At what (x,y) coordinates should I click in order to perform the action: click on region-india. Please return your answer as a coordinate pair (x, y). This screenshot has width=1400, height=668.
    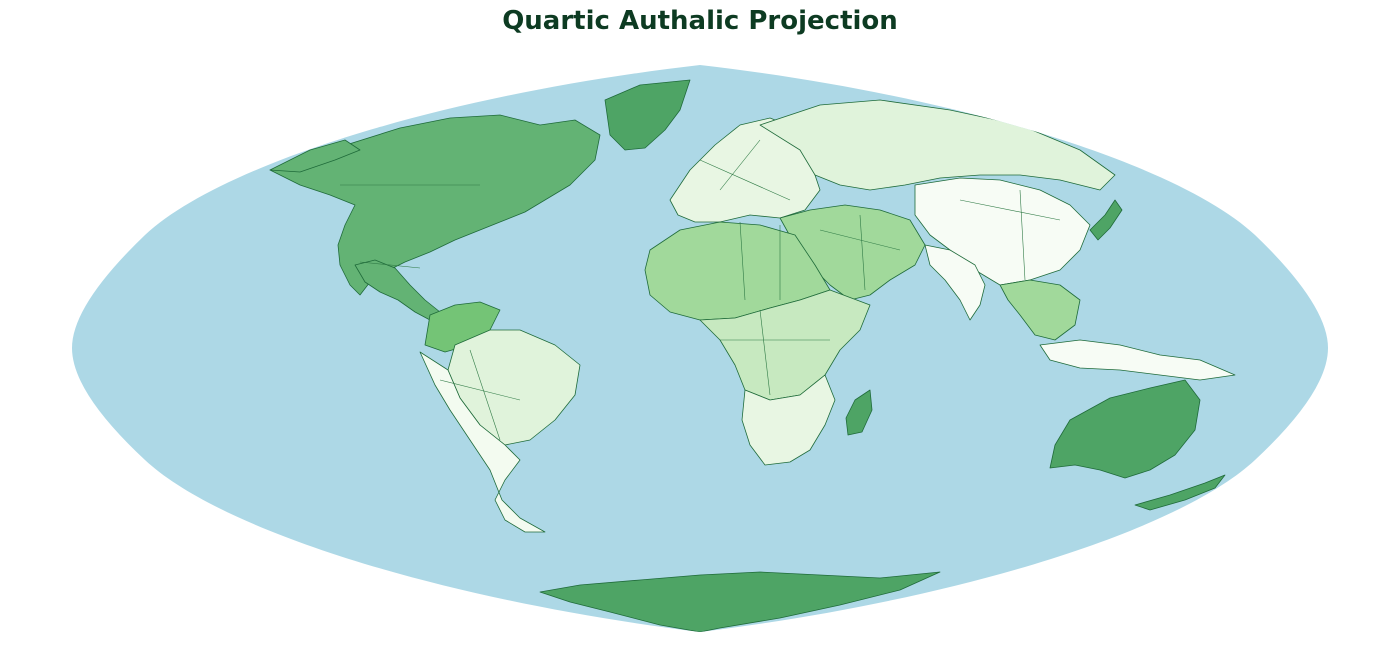
    Looking at the image, I should click on (955, 282).